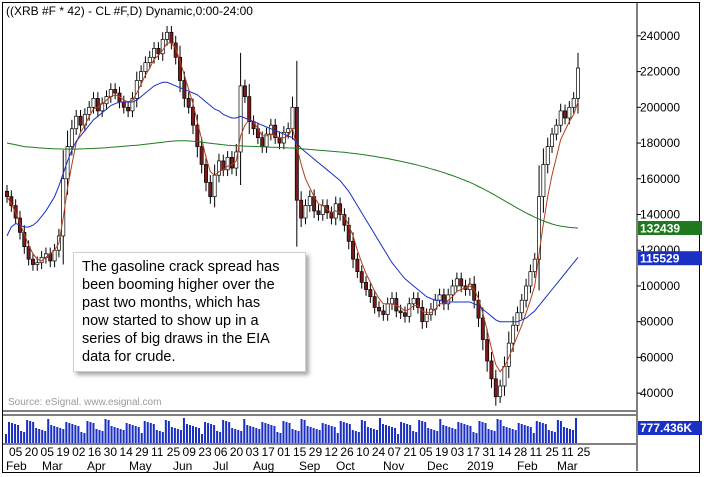 This screenshot has height=477, width=704. What do you see at coordinates (126, 452) in the screenshot?
I see `x-tick-label: 14` at bounding box center [126, 452].